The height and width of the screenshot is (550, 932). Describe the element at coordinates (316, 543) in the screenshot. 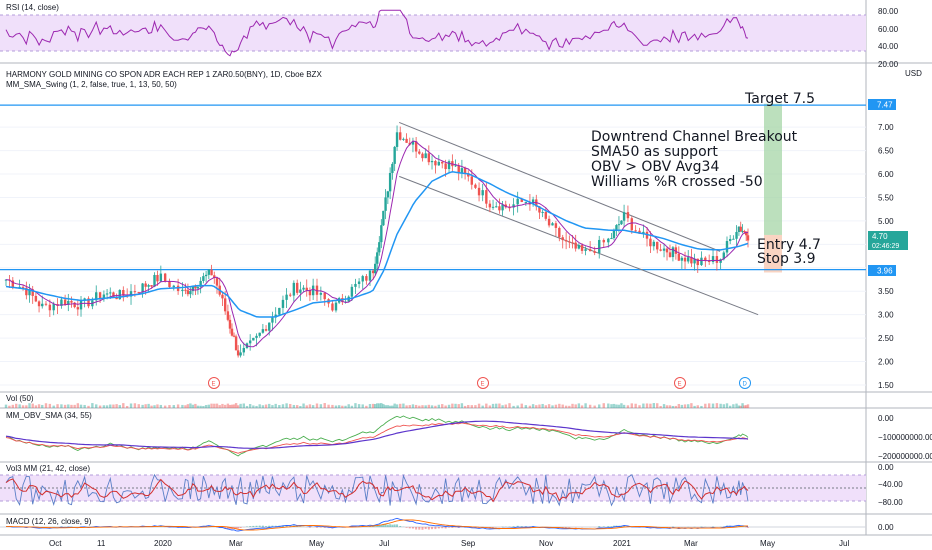

I see `time-tick: May` at that location.